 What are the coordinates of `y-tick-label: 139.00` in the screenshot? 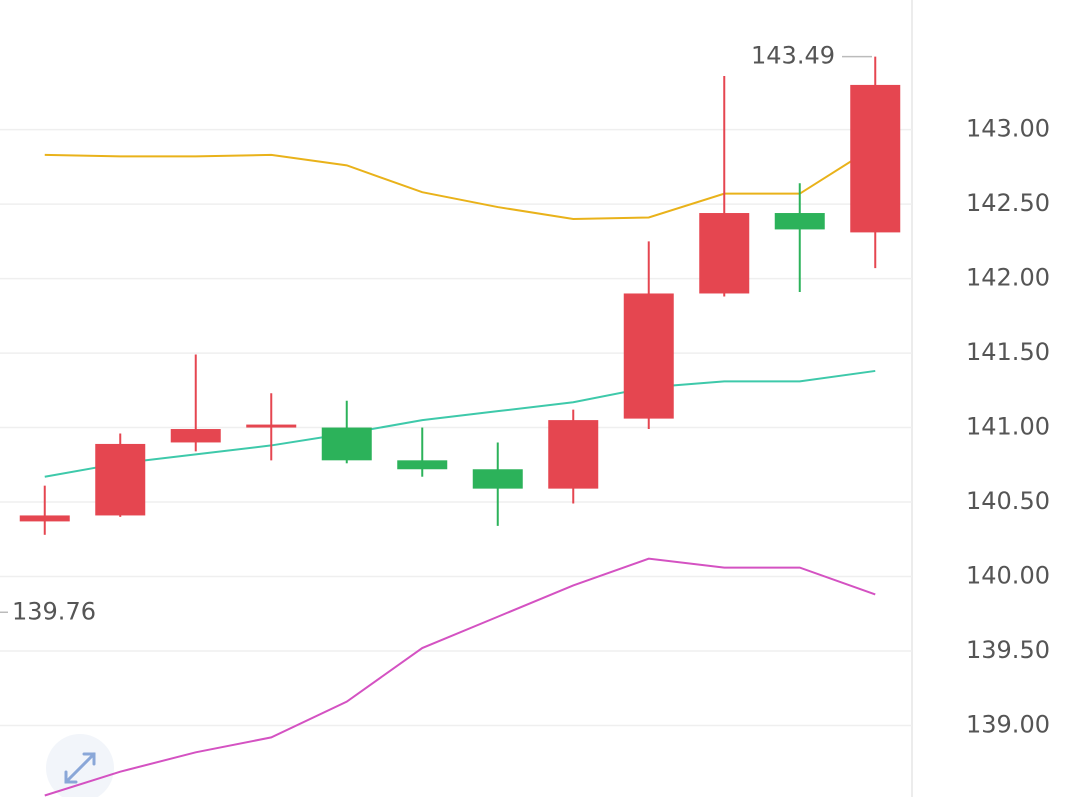 It's located at (1008, 724).